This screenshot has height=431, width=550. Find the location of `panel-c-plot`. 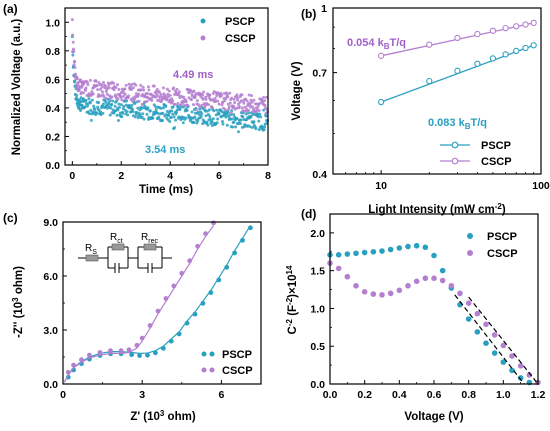

panel-c-plot is located at coordinates (158, 301).